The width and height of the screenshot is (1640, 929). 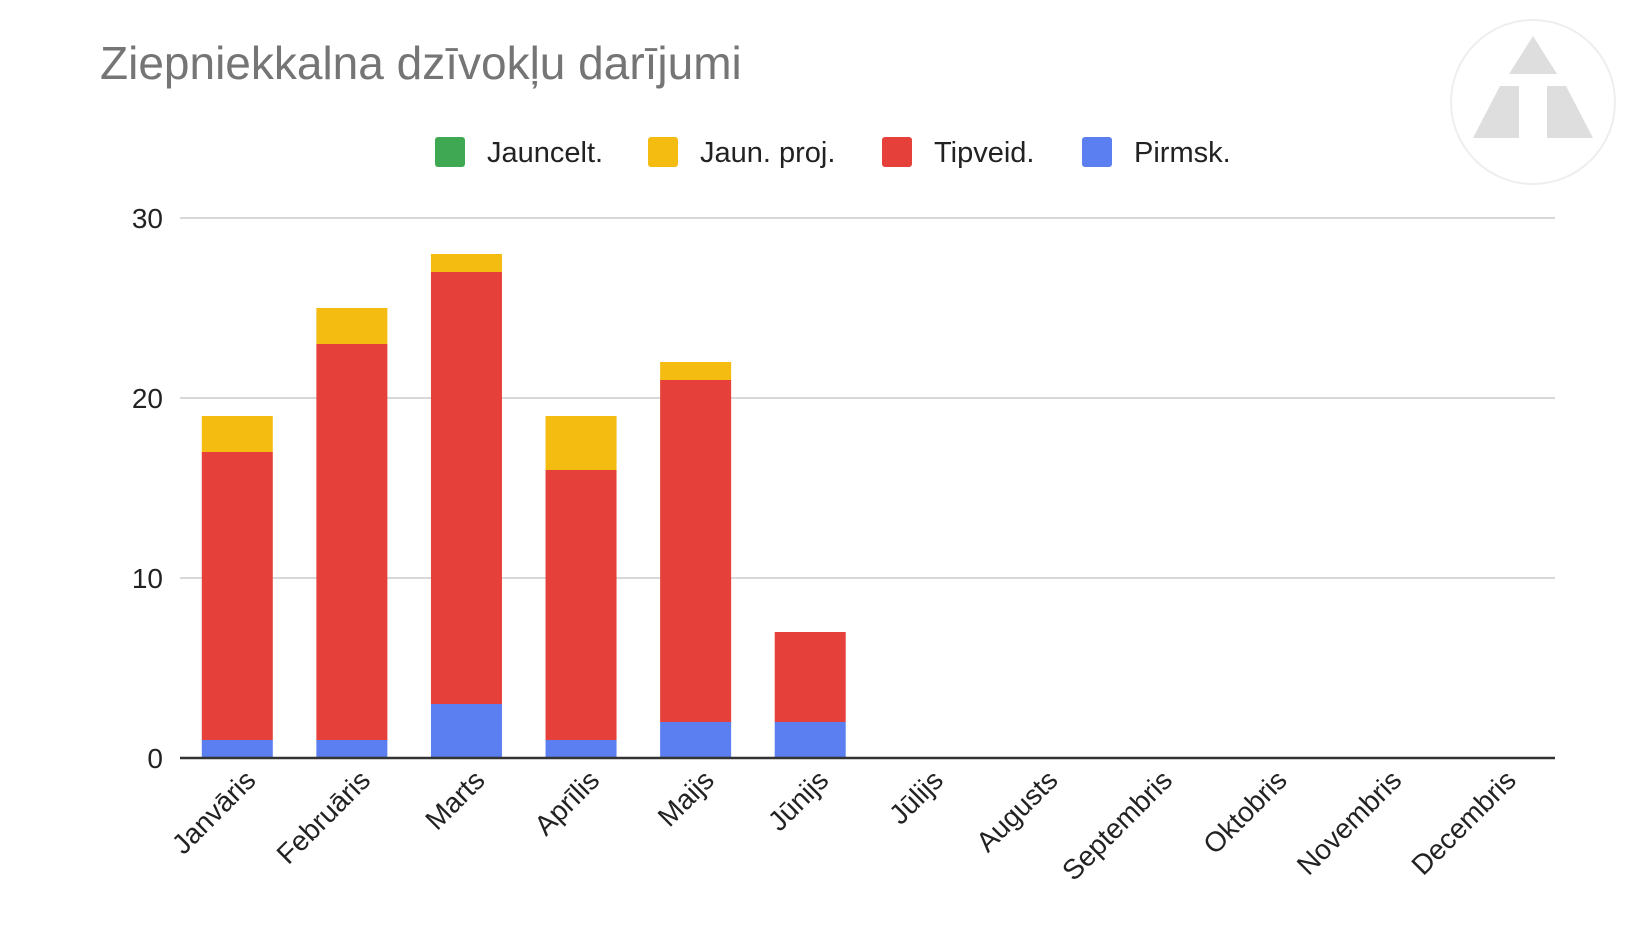 I want to click on x-tick-label: Jūnijs, so click(x=798, y=800).